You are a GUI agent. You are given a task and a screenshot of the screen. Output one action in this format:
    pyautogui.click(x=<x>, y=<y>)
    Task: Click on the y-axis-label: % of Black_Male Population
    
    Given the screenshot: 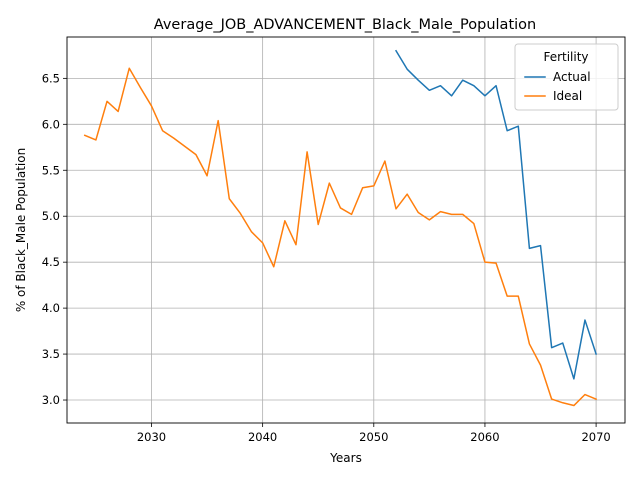 What is the action you would take?
    pyautogui.click(x=21, y=230)
    